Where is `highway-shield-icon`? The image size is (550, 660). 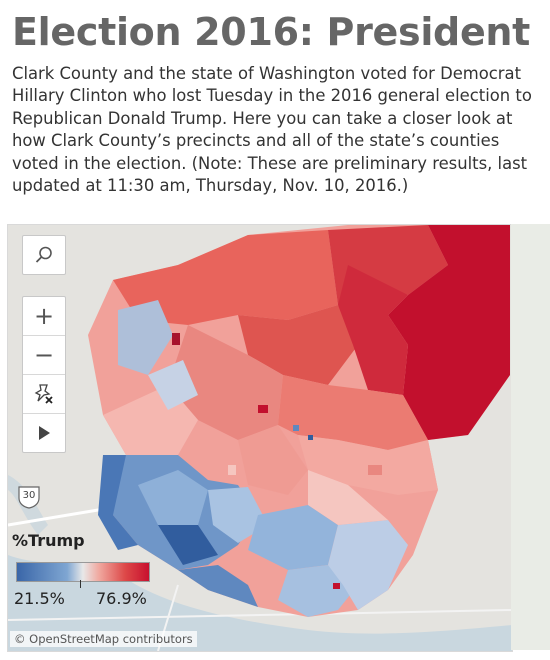 highway-shield-icon is located at coordinates (29, 497).